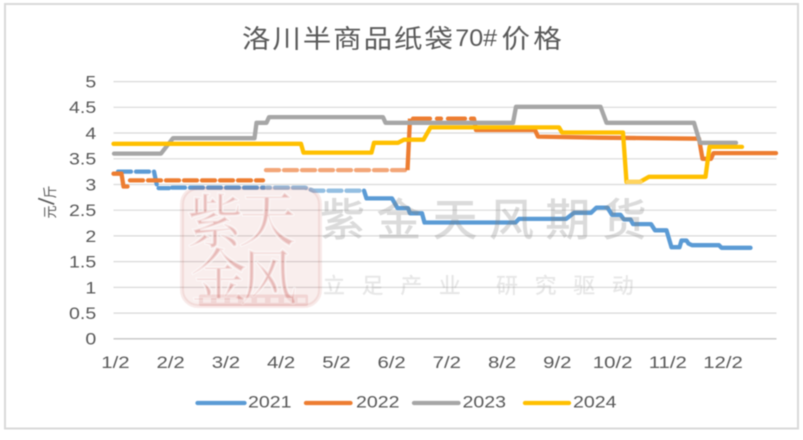 The image size is (803, 440). What do you see at coordinates (82, 159) in the screenshot?
I see `svg-text: 3.5` at bounding box center [82, 159].